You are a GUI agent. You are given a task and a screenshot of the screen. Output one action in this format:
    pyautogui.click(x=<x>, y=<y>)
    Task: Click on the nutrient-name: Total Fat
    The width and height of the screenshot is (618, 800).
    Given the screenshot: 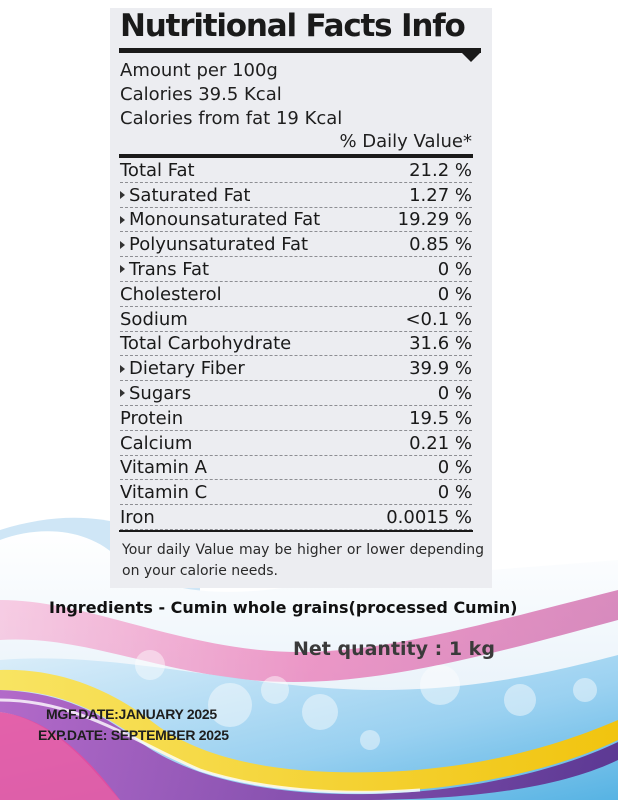 What is the action you would take?
    pyautogui.click(x=157, y=170)
    